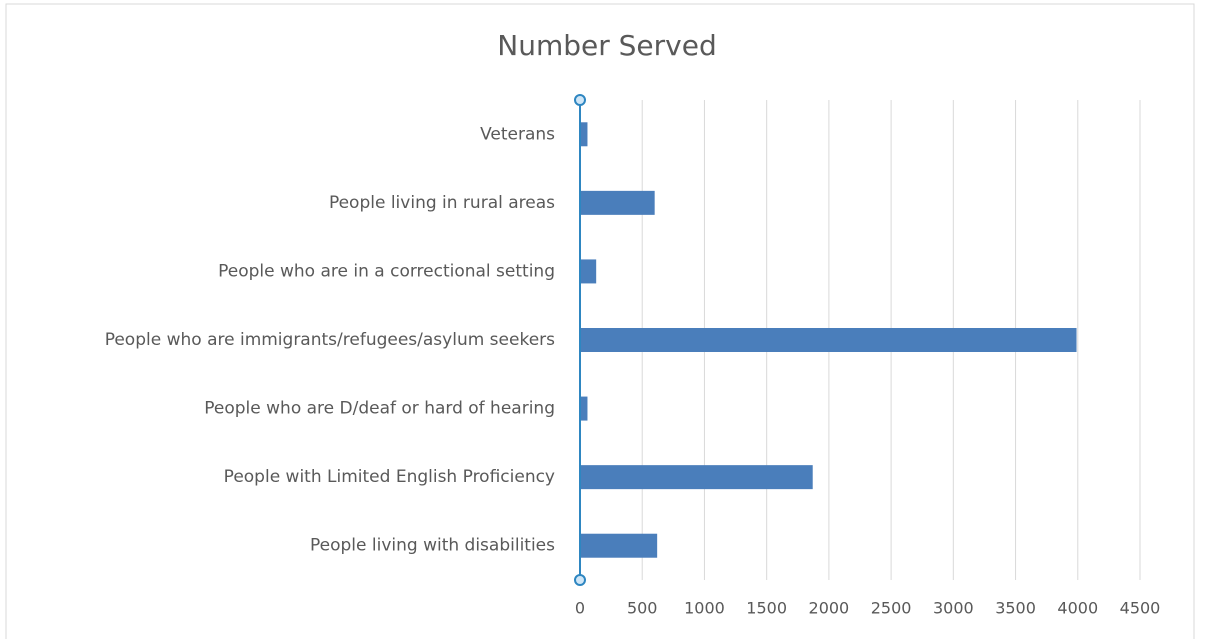 This screenshot has width=1206, height=639. I want to click on y-tick-label: People living in rural areas, so click(442, 203).